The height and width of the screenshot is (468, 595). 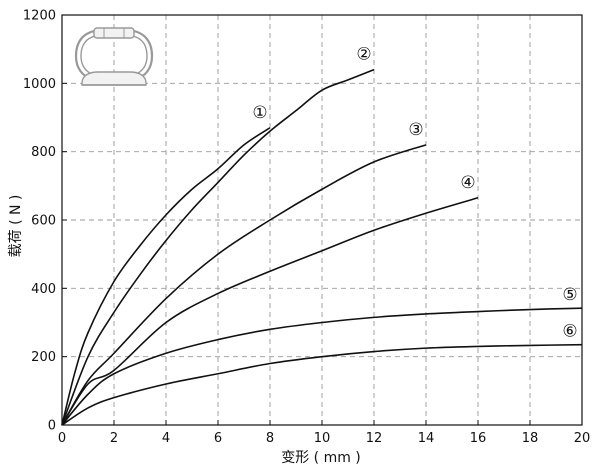 What do you see at coordinates (530, 438) in the screenshot?
I see `x-tick-label: 18` at bounding box center [530, 438].